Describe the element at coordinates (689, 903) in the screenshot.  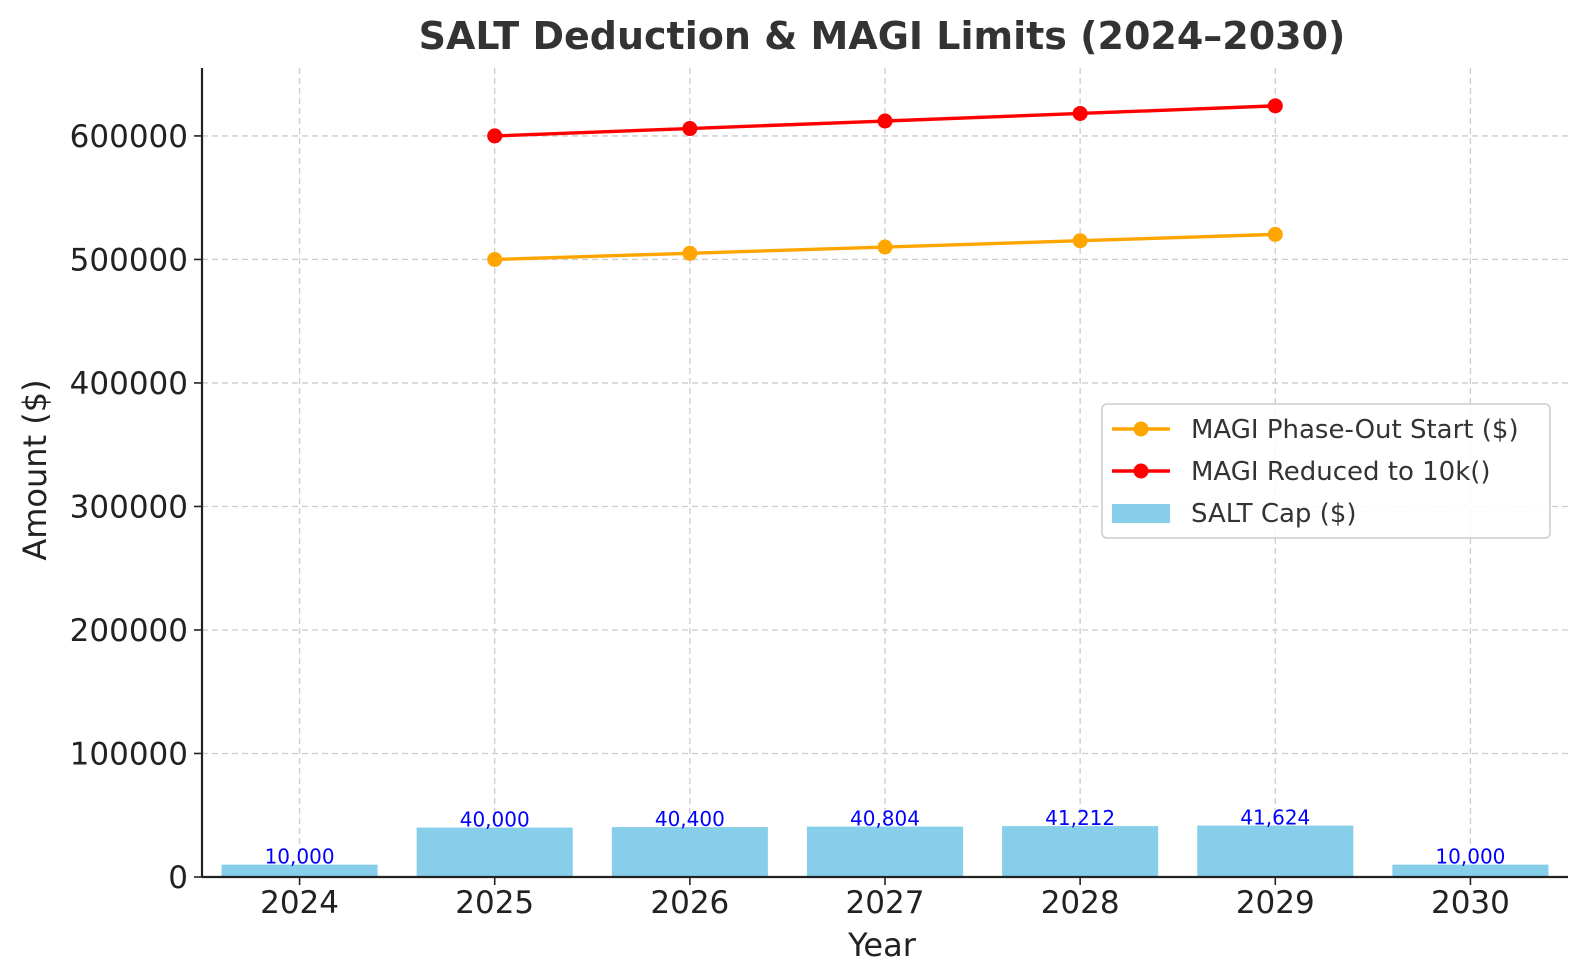
I see `x-tick-label: 2026` at that location.